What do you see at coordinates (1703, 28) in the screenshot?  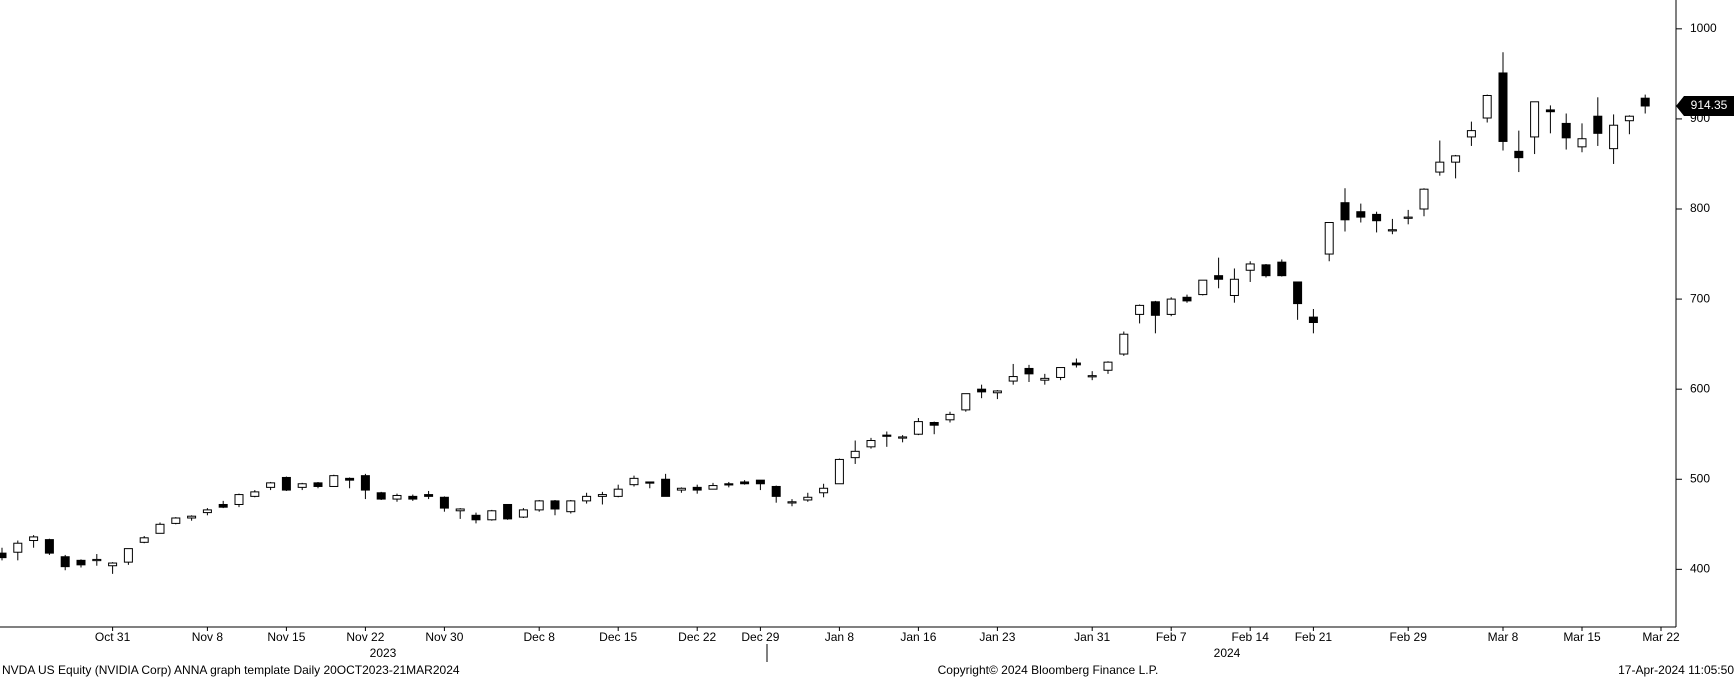 I see `y-tick-label: 1000` at bounding box center [1703, 28].